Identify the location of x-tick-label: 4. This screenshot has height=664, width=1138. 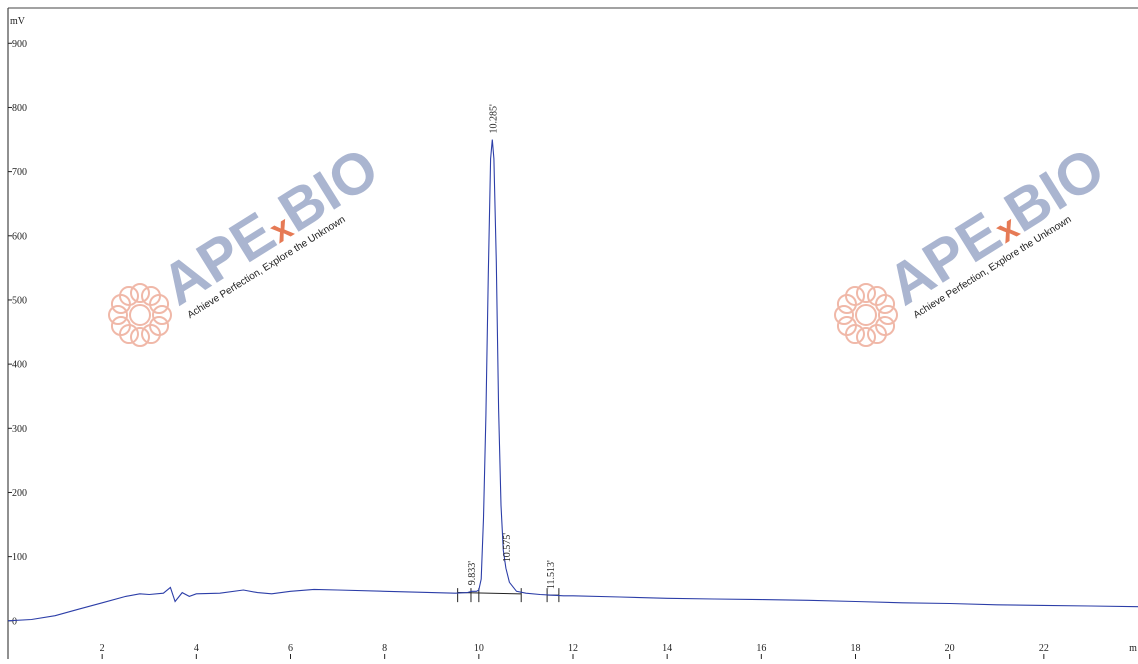
(196, 648).